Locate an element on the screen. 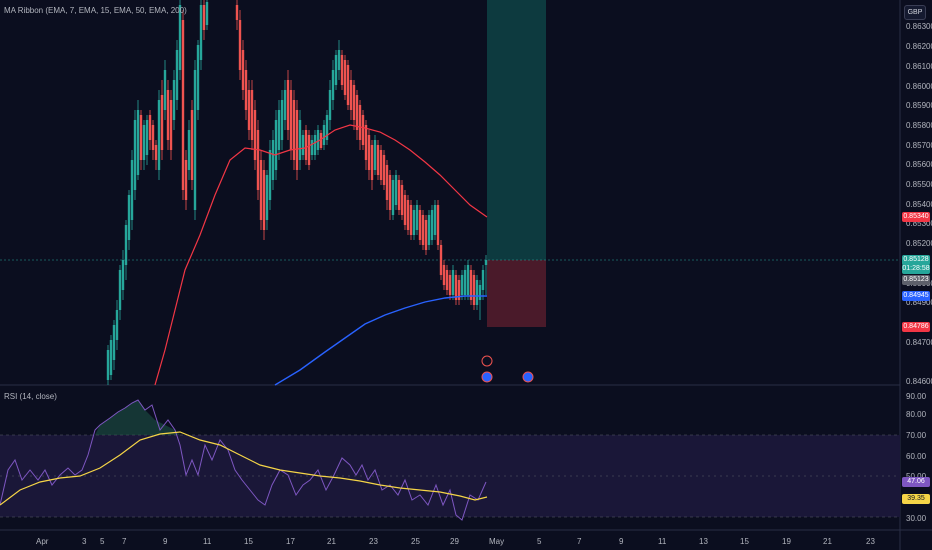 The image size is (932, 550). rsi-tick: 50.00 is located at coordinates (916, 476).